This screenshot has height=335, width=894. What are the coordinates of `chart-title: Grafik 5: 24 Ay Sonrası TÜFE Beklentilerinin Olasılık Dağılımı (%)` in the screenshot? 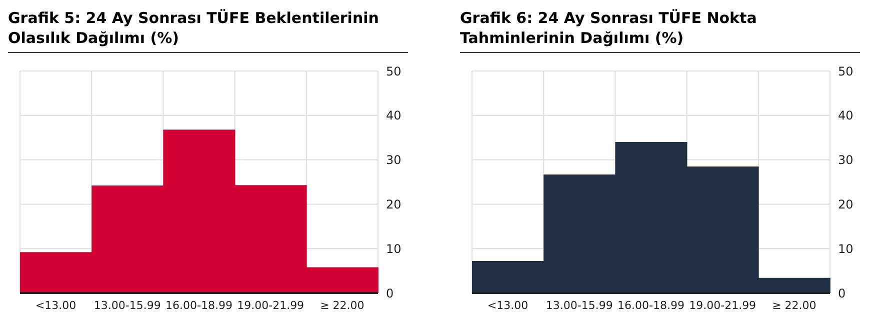 It's located at (208, 30).